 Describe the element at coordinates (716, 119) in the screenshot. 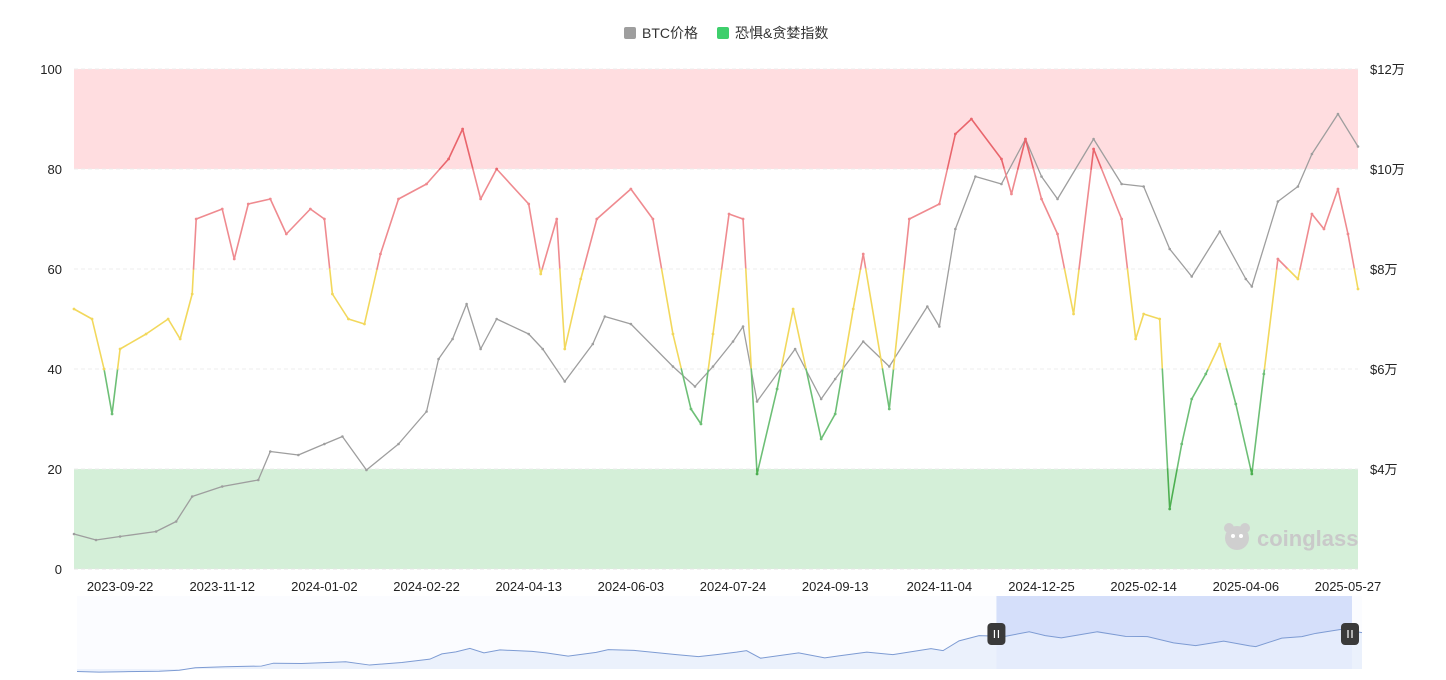

I see `zone-extreme-greed` at that location.